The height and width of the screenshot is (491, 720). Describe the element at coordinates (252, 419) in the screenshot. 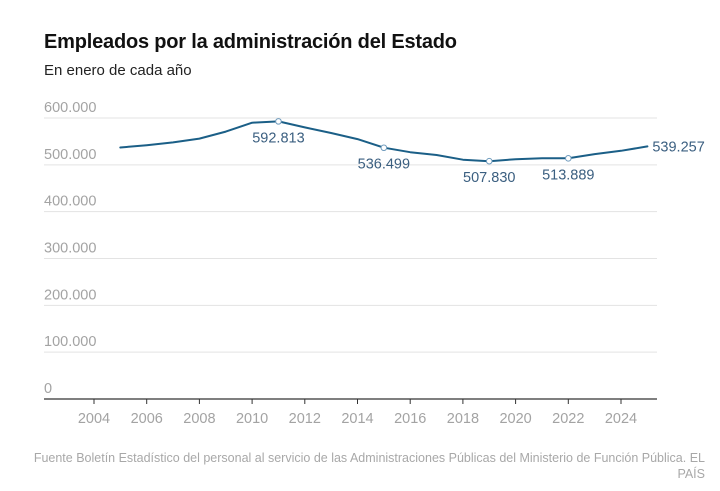

I see `x-tick-label: 2010` at that location.